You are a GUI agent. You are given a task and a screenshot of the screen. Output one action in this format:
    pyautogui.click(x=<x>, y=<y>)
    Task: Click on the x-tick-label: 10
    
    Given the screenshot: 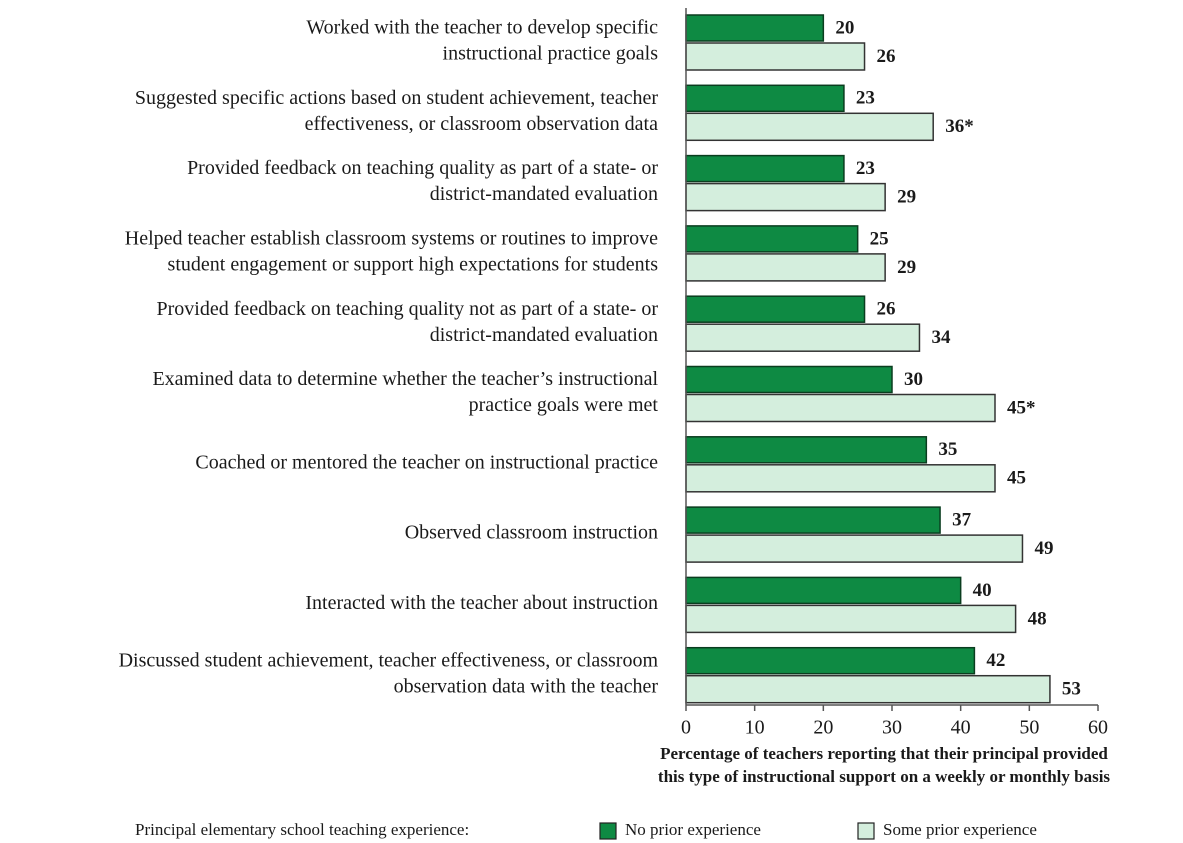 What is the action you would take?
    pyautogui.click(x=755, y=728)
    